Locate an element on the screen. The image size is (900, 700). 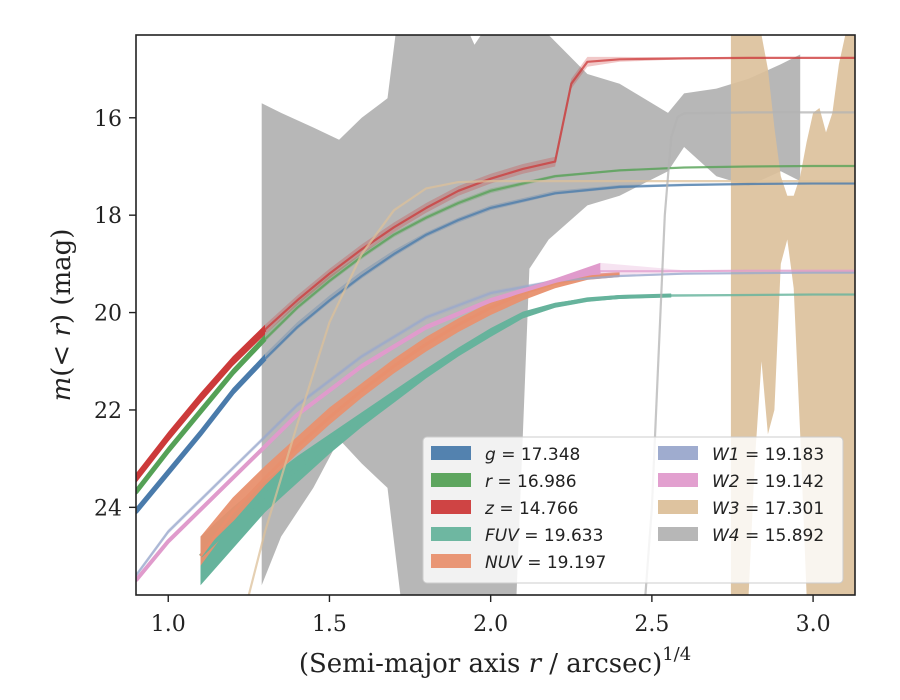
legend-swatch-g is located at coordinates (451, 453).